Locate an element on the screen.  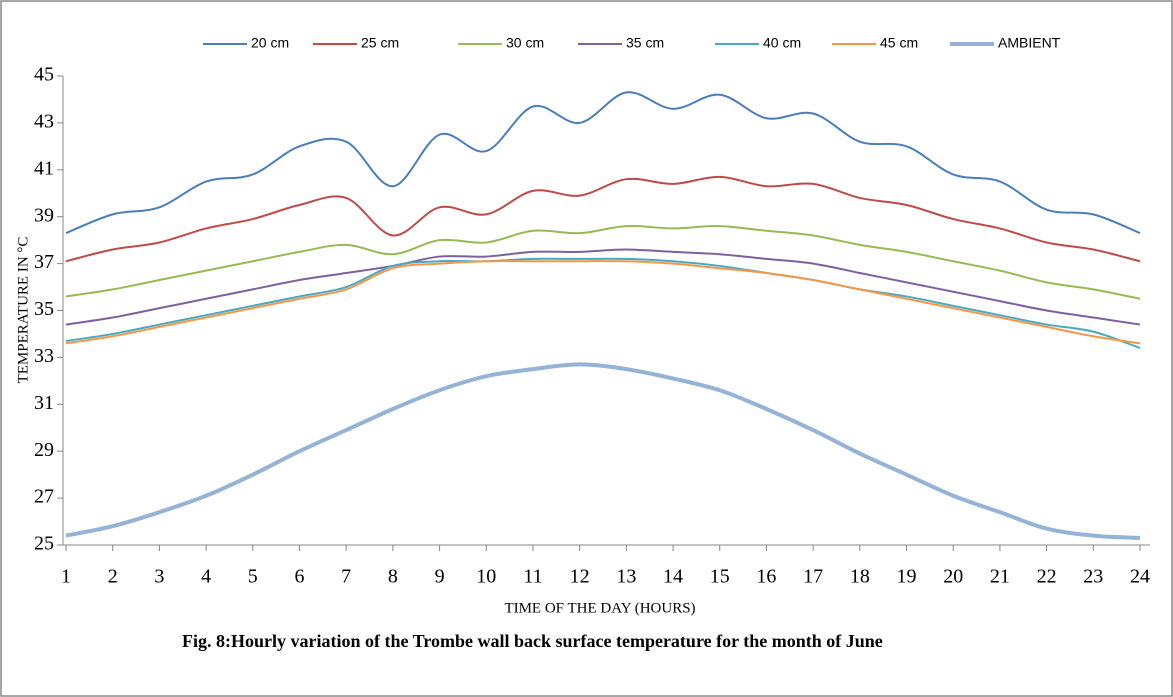
x-tick-label: 2 is located at coordinates (113, 577).